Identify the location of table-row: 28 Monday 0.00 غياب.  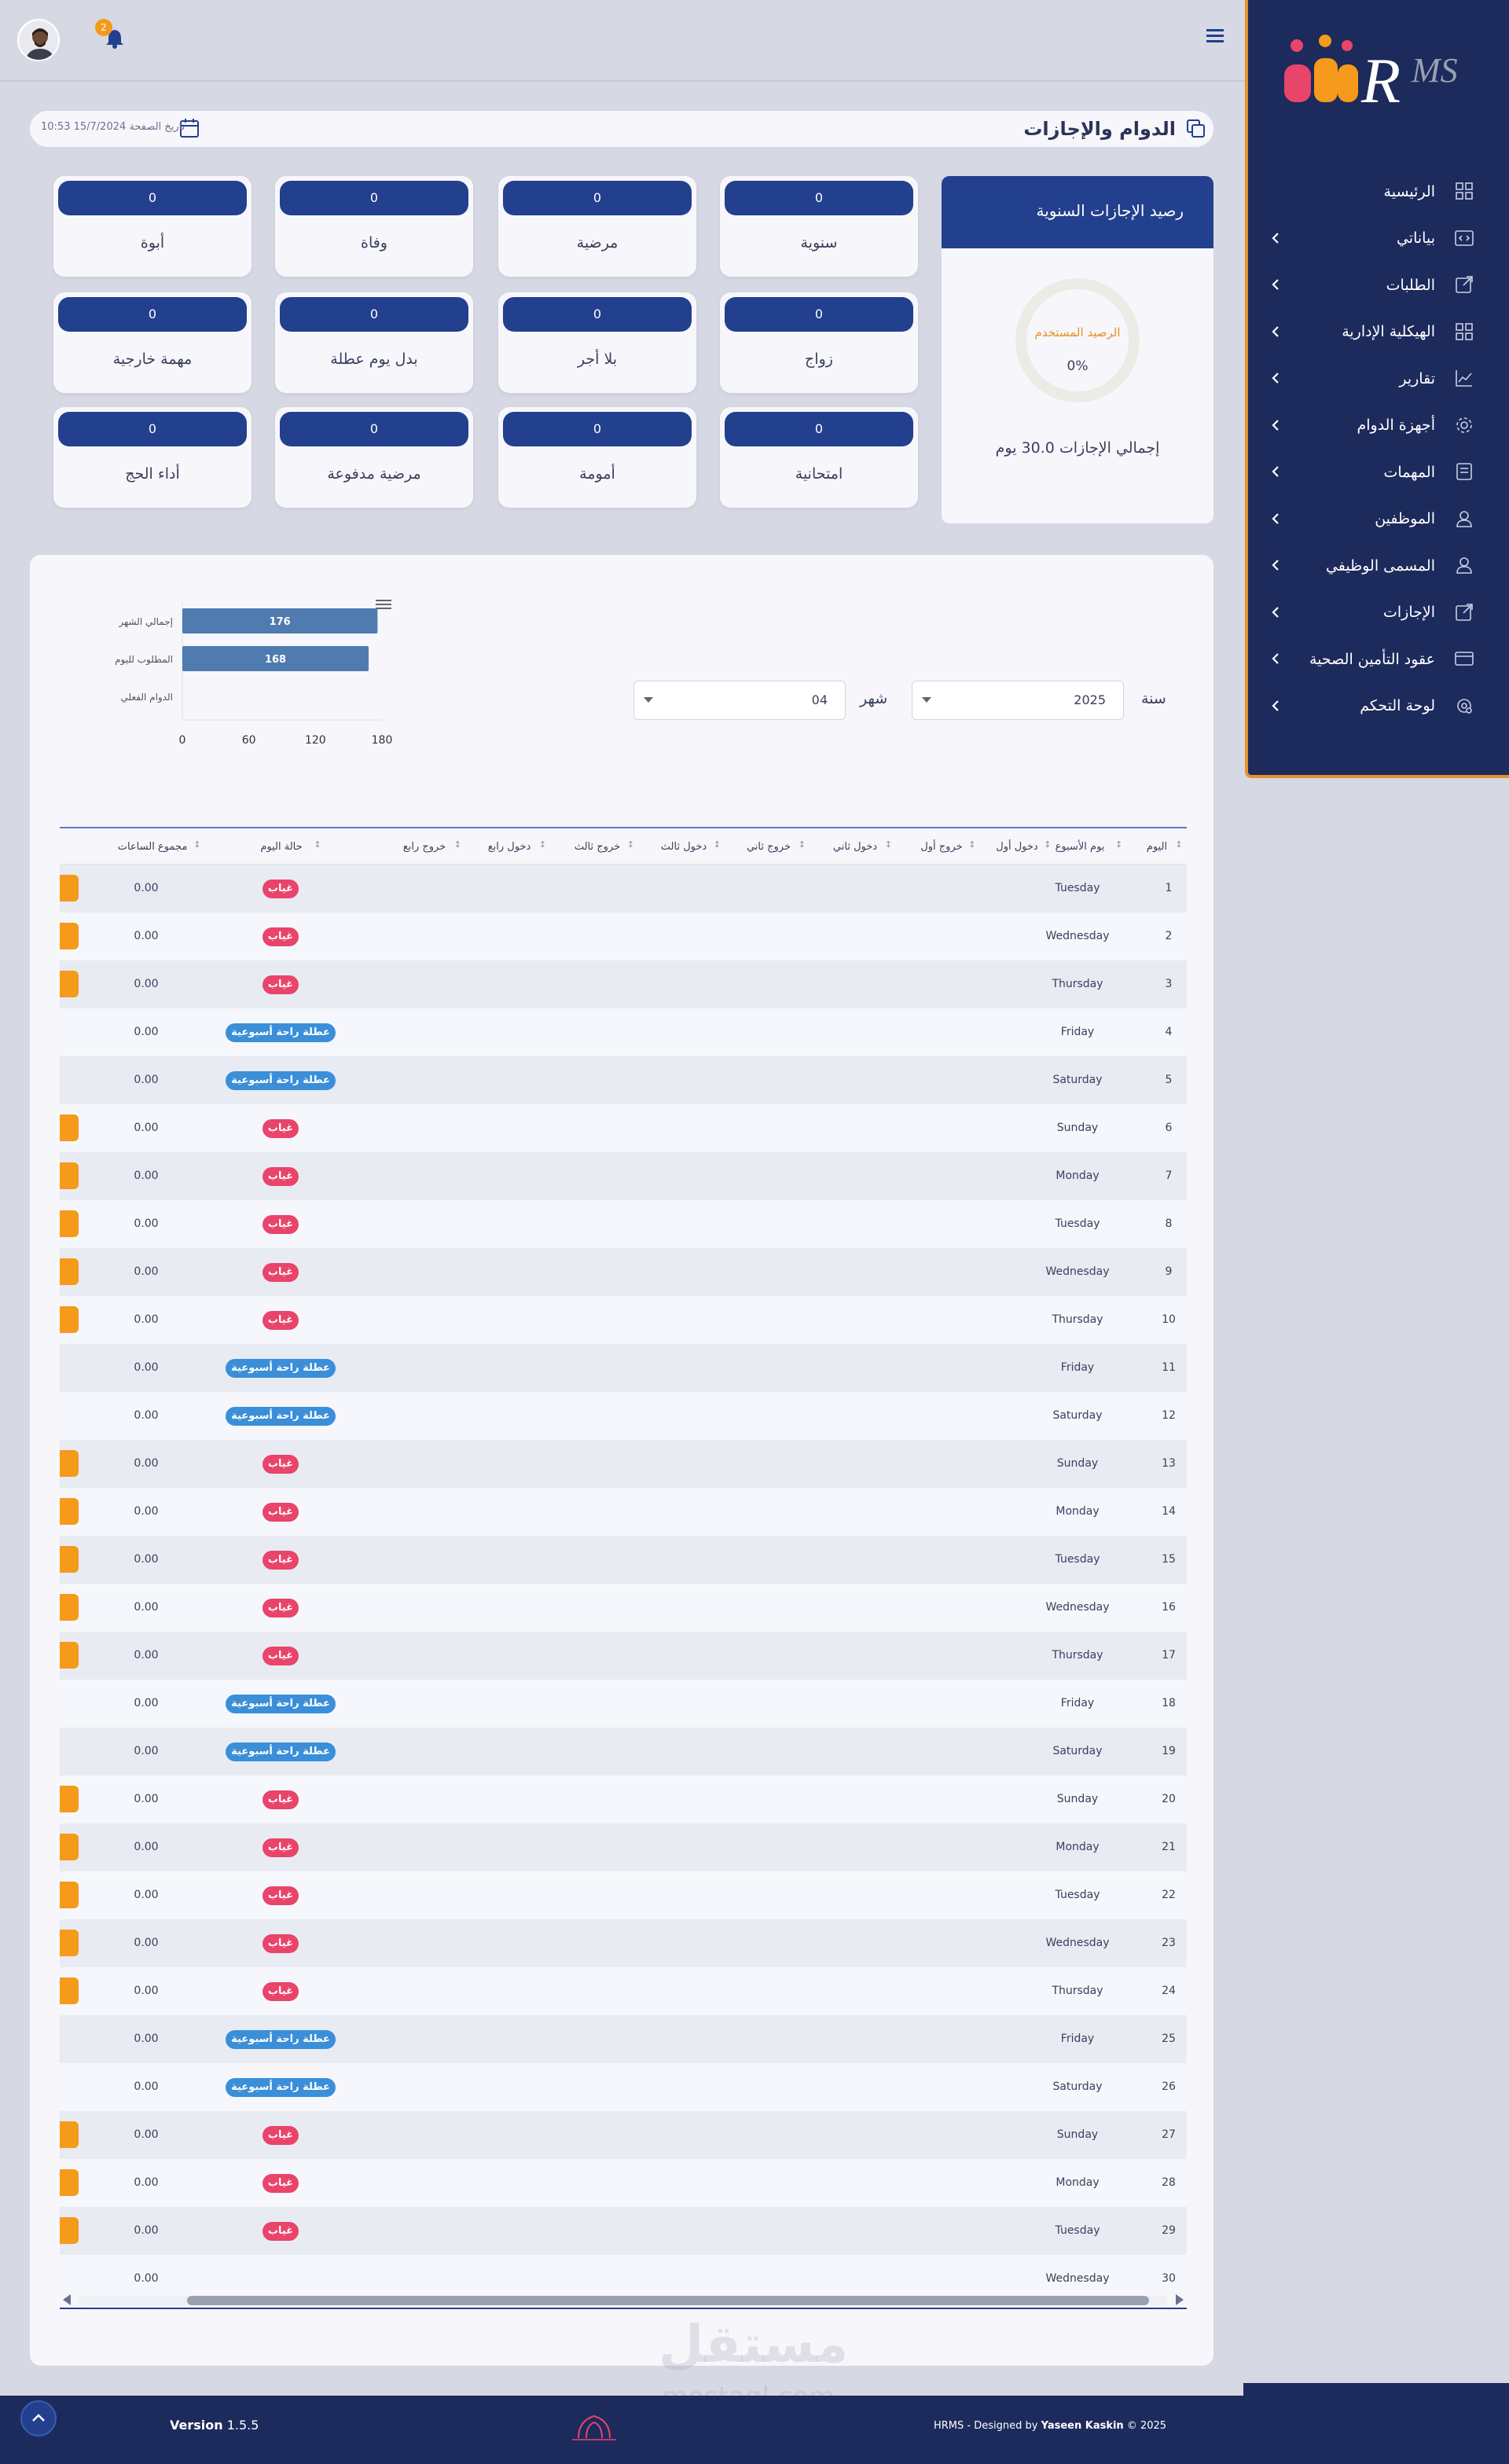
(623, 2183).